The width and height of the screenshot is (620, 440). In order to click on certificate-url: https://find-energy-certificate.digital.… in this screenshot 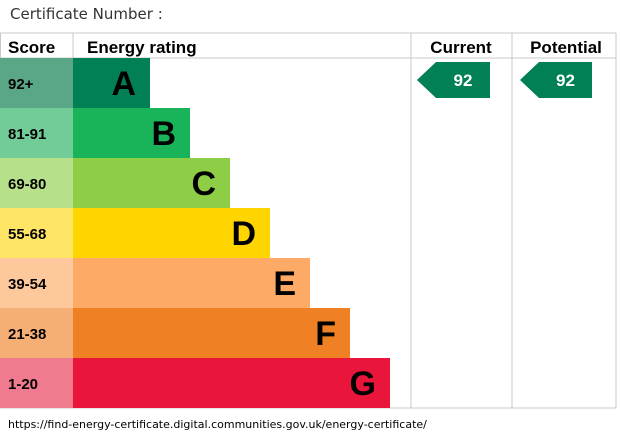, I will do `click(217, 424)`.